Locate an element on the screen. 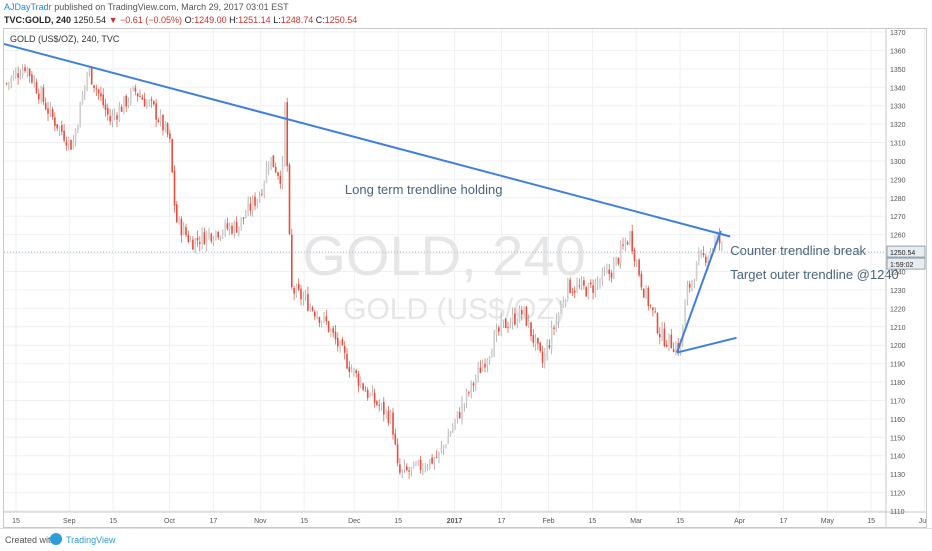  y-tick-label: 1270 is located at coordinates (898, 217).